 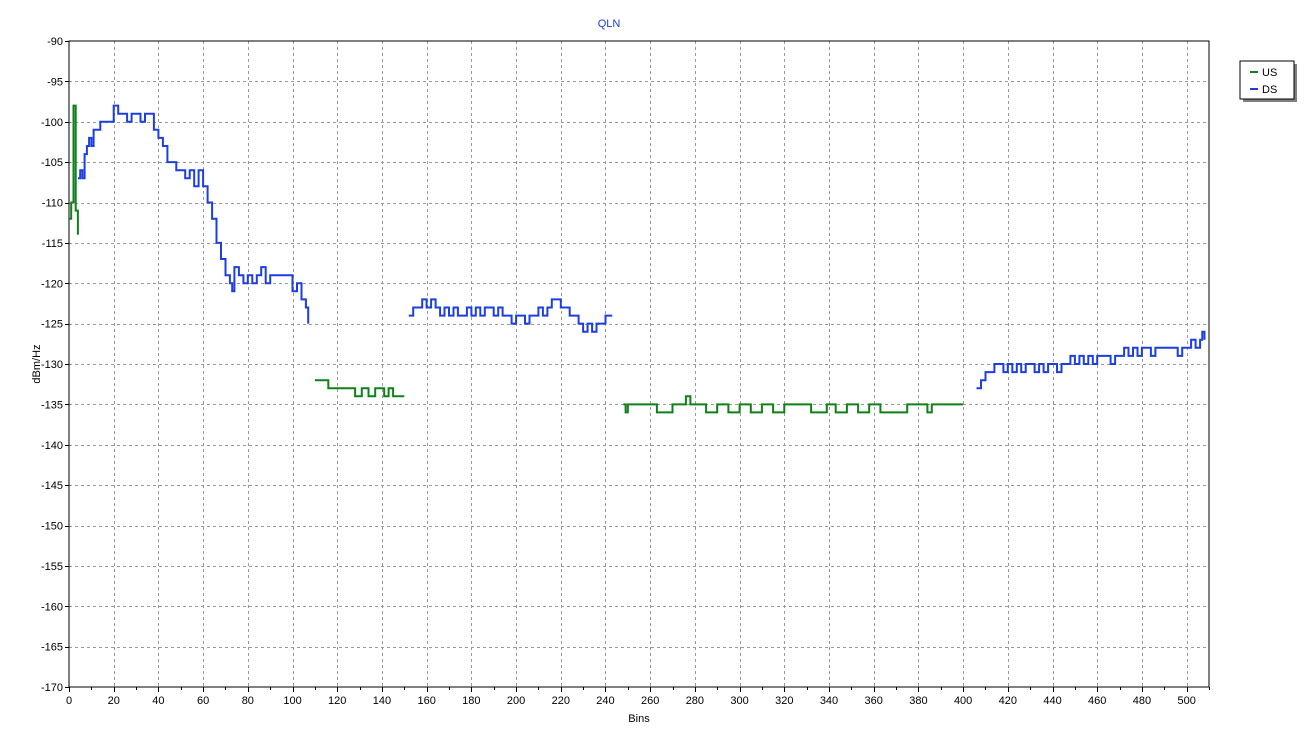 I want to click on x-tick-label-9: 180, so click(x=471, y=701).